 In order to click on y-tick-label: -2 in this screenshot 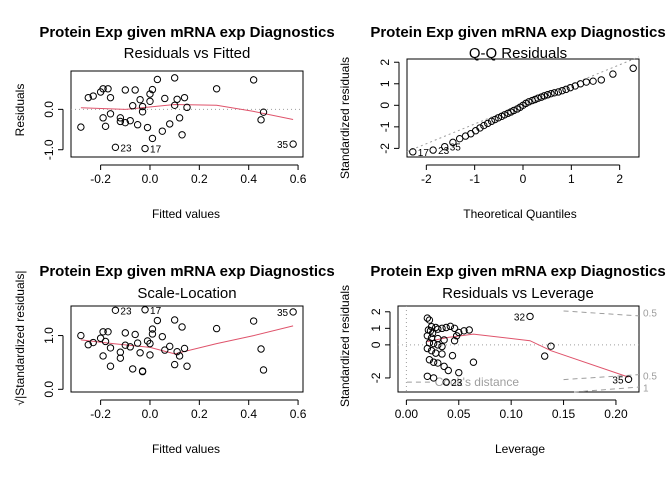, I will do `click(385, 148)`.